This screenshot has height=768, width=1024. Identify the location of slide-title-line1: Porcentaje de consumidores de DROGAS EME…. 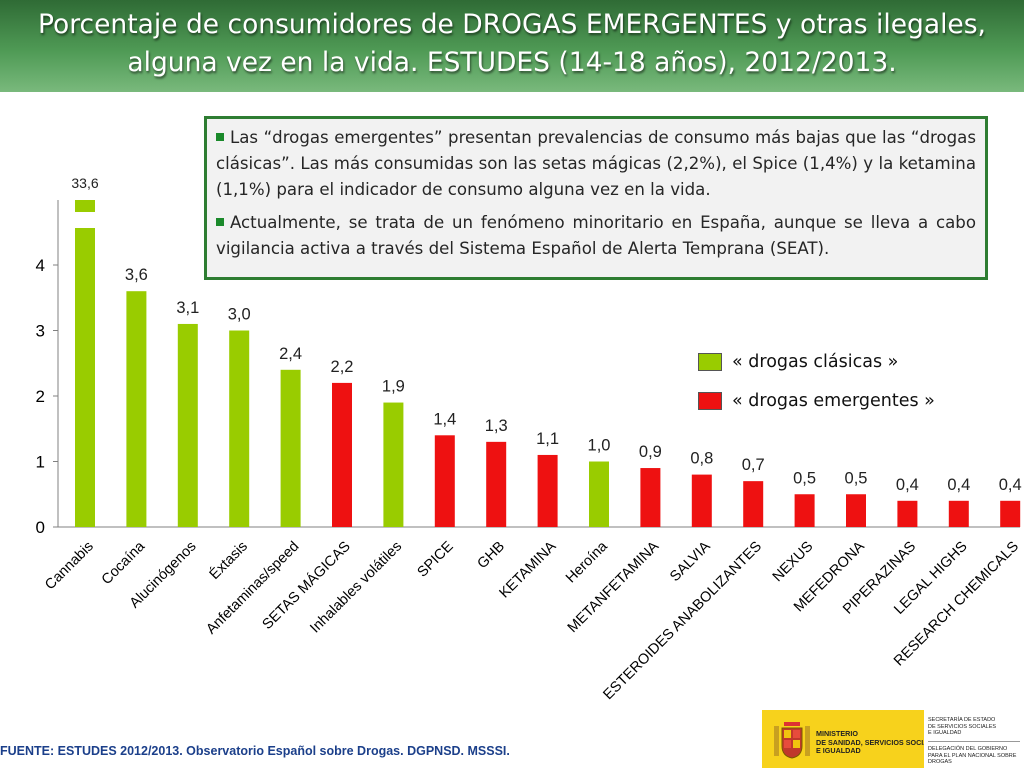
(512, 24).